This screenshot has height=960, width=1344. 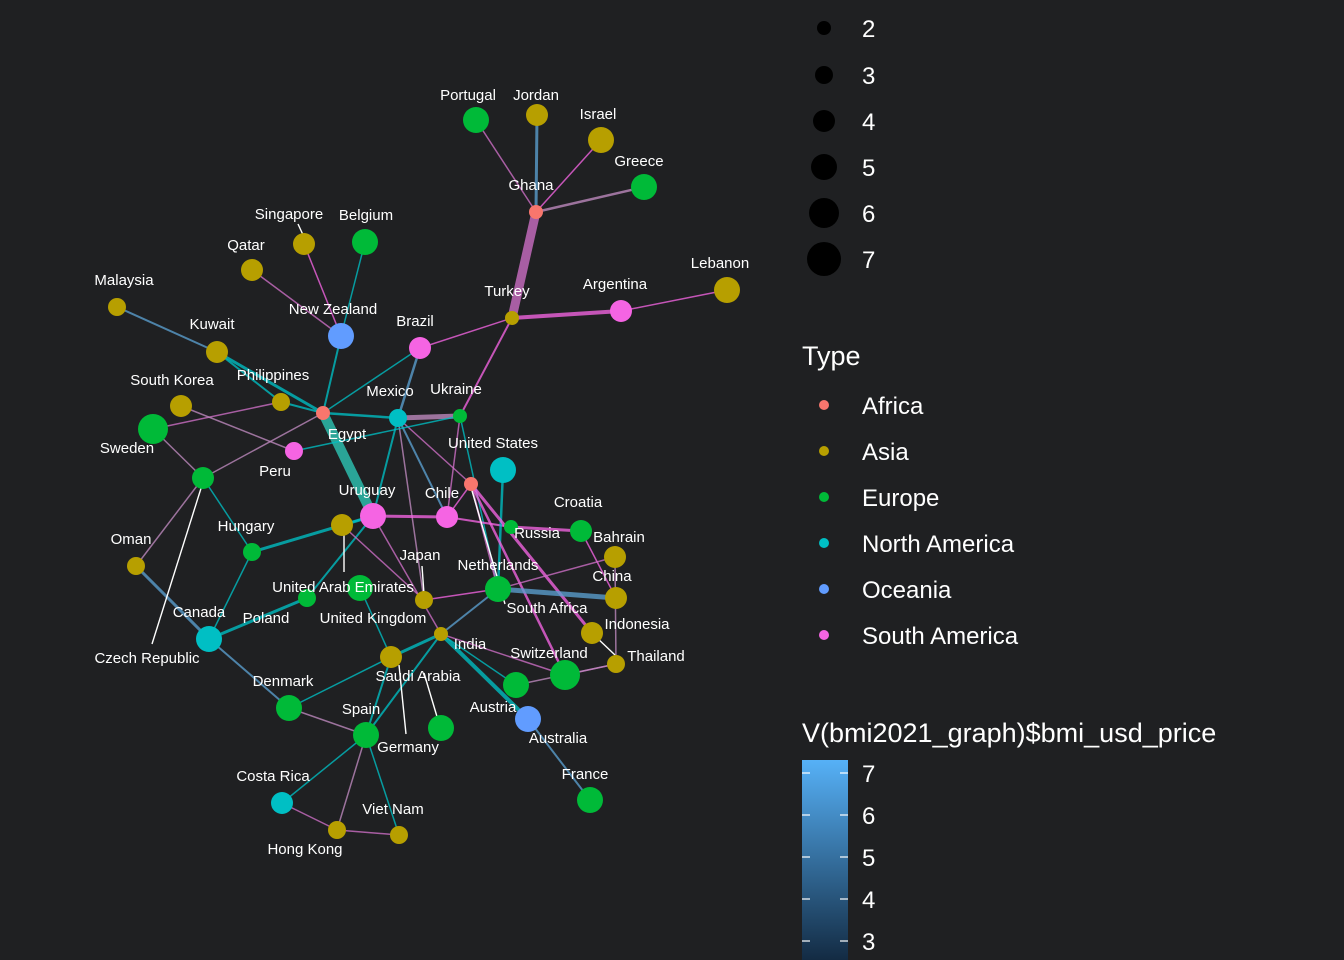 What do you see at coordinates (621, 311) in the screenshot?
I see `node-argentina` at bounding box center [621, 311].